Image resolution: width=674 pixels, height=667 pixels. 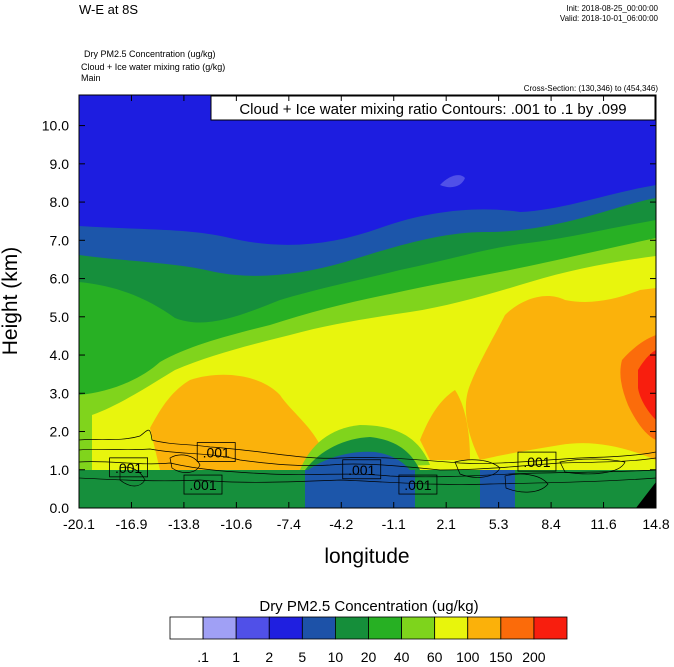 What do you see at coordinates (11, 301) in the screenshot?
I see `y-axis-label: Height (km)` at bounding box center [11, 301].